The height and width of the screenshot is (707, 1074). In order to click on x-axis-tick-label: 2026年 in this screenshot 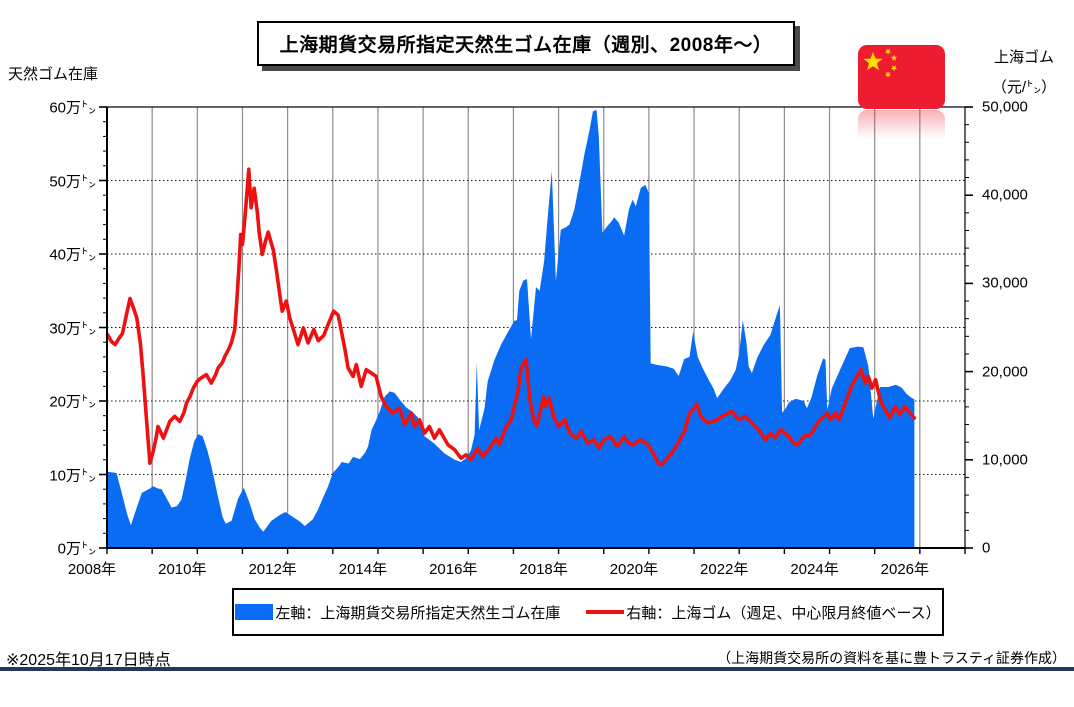, I will do `click(905, 569)`.